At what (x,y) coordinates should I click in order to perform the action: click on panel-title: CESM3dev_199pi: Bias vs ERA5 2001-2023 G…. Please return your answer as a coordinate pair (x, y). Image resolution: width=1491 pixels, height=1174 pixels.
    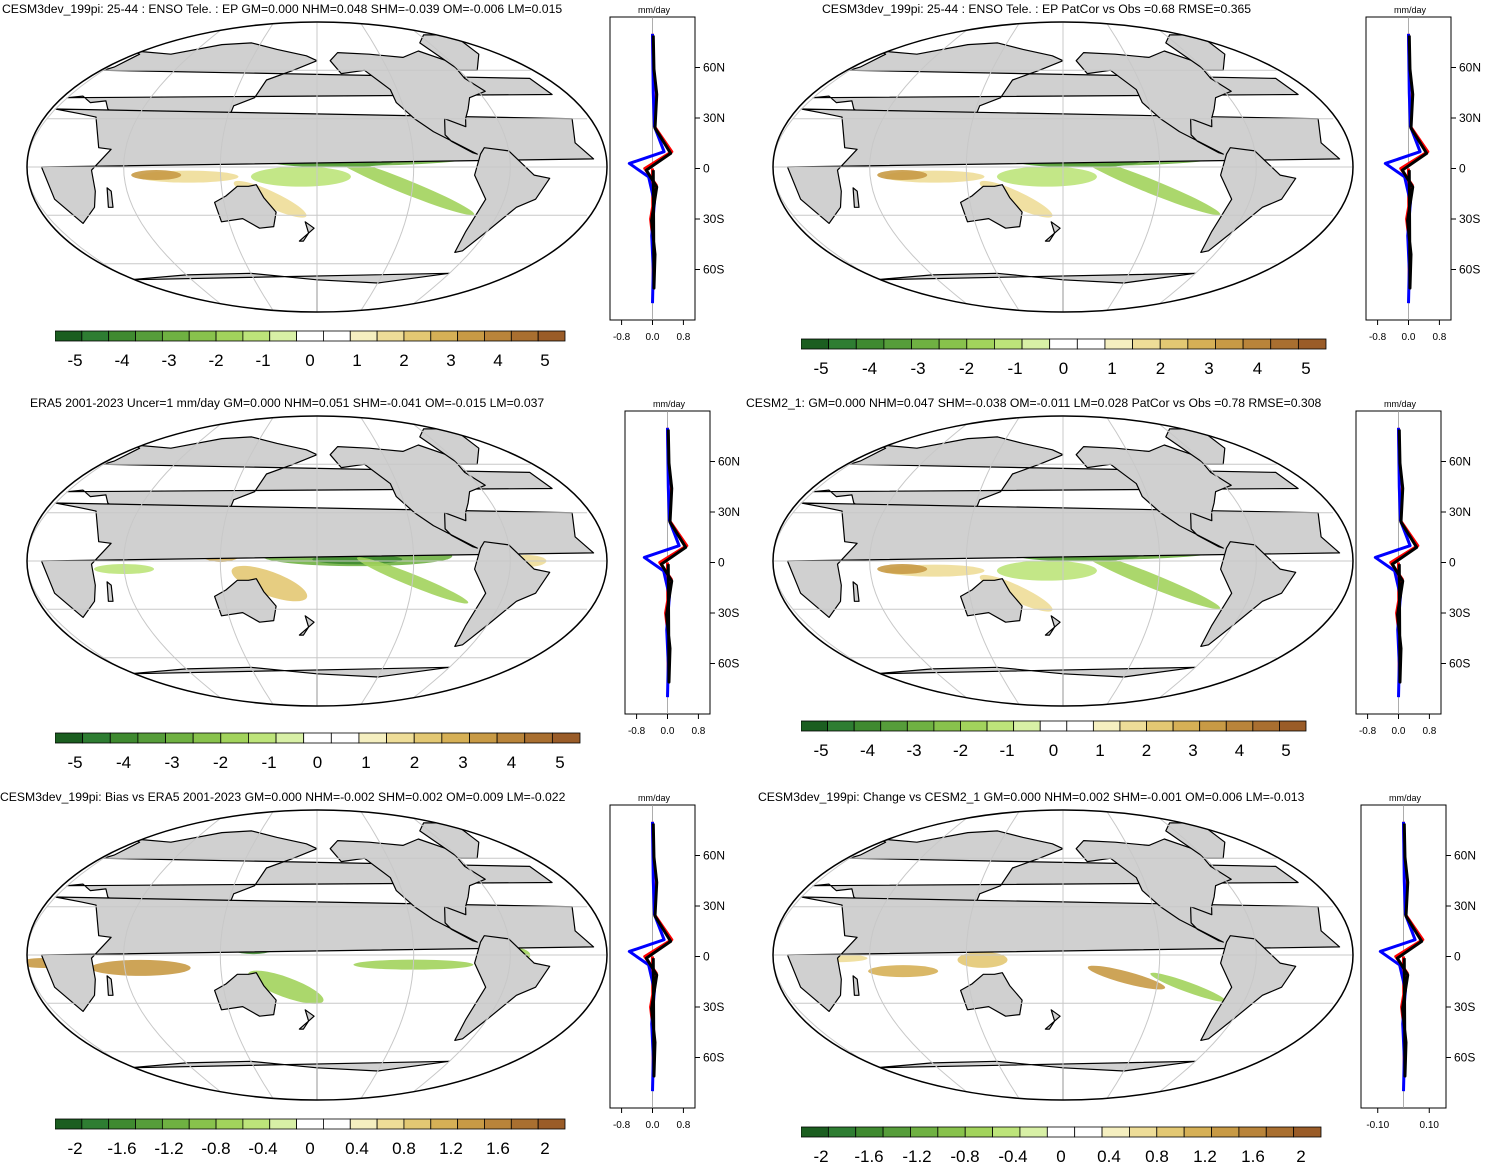
    Looking at the image, I should click on (283, 797).